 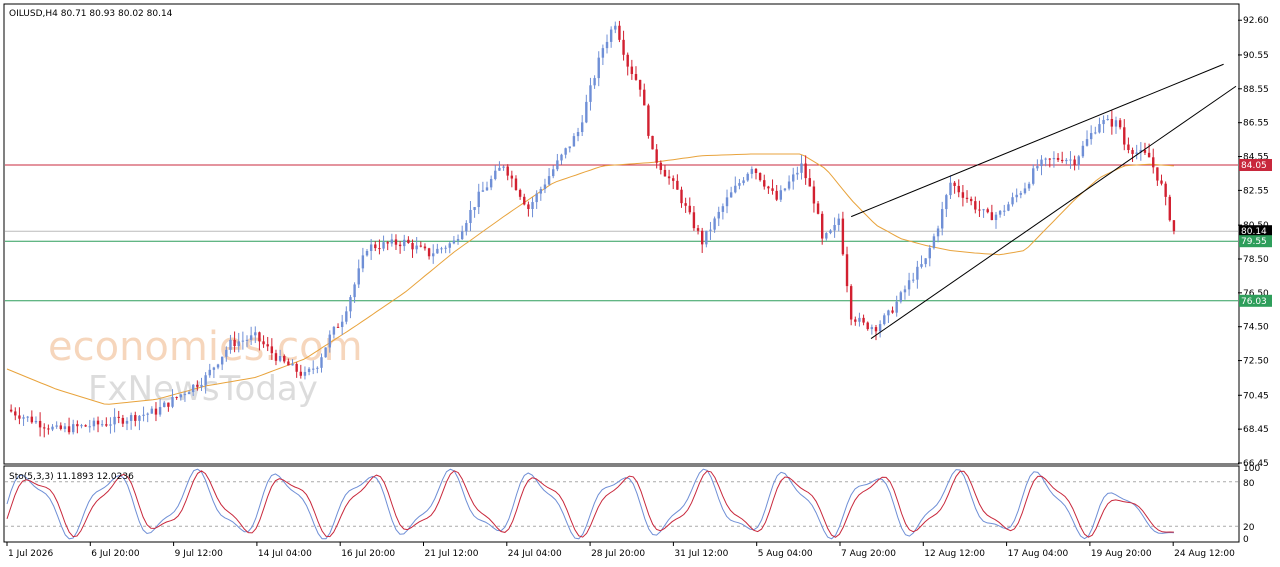 What do you see at coordinates (451, 554) in the screenshot?
I see `time-tick-label: 21 Jul 12:00` at bounding box center [451, 554].